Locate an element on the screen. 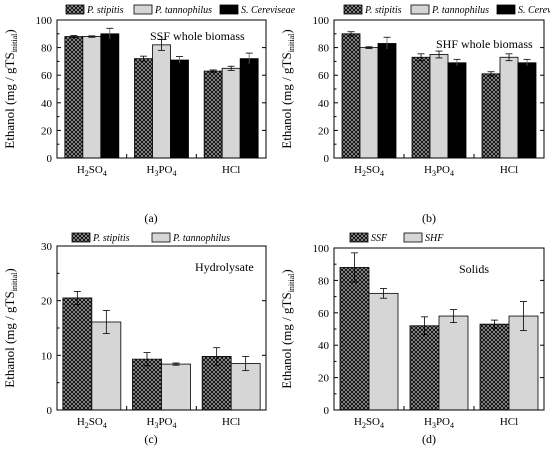 The image size is (550, 451). chart-annotation: SHF whole biomass is located at coordinates (484, 44).